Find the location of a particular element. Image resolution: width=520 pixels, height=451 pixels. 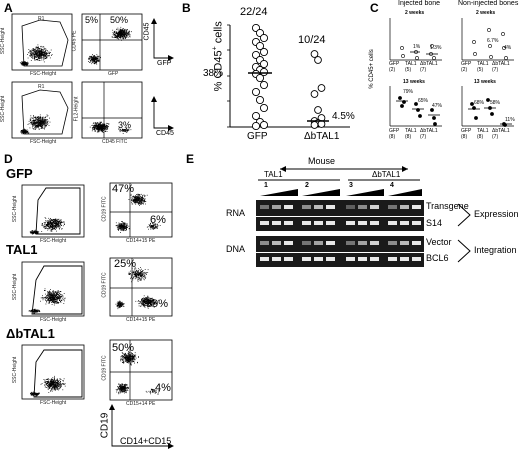

panel-c-tl-x3: ΔbTAL1 (7) is located at coordinates (429, 67).